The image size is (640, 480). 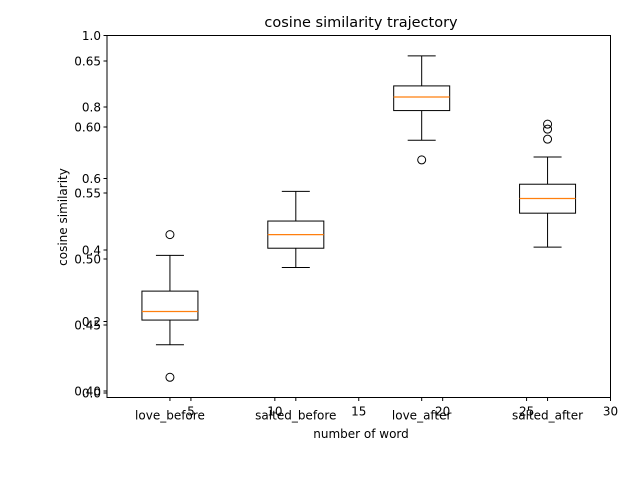 I want to click on y-tick-label: 0.4, so click(x=91, y=251).